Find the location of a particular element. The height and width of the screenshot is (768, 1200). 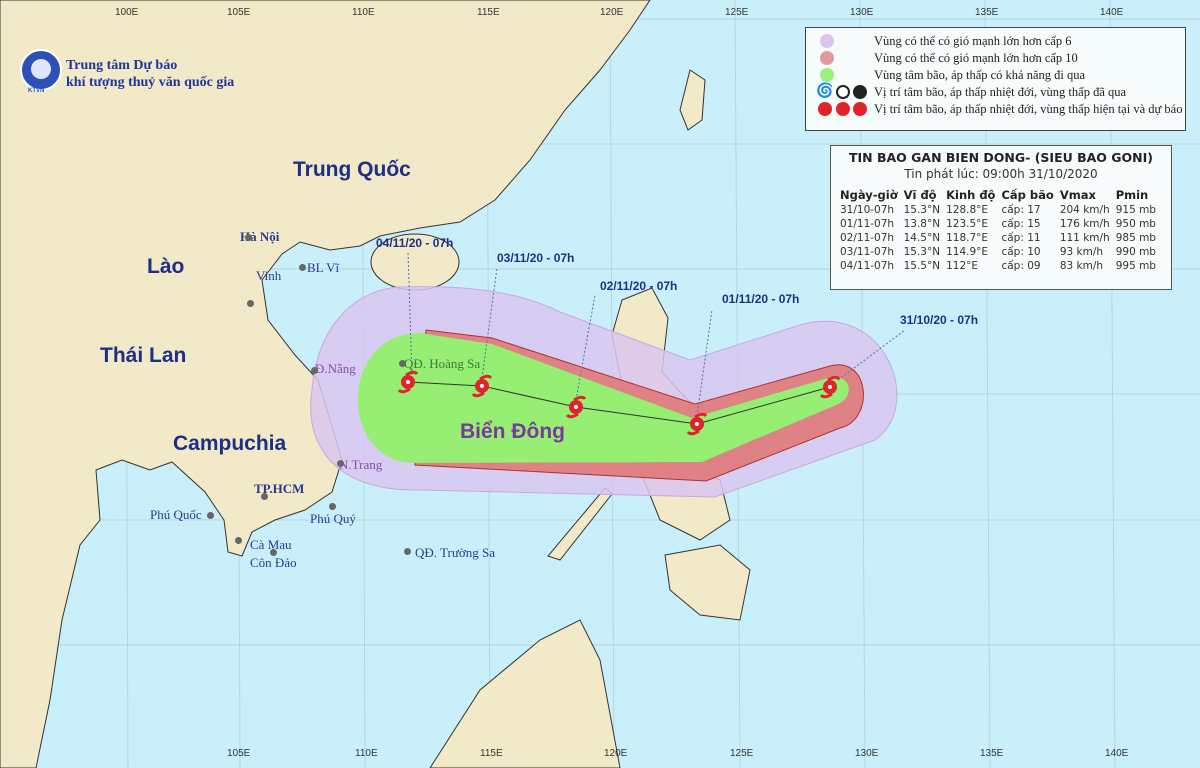

label-china: Trung Quốc is located at coordinates (352, 169).